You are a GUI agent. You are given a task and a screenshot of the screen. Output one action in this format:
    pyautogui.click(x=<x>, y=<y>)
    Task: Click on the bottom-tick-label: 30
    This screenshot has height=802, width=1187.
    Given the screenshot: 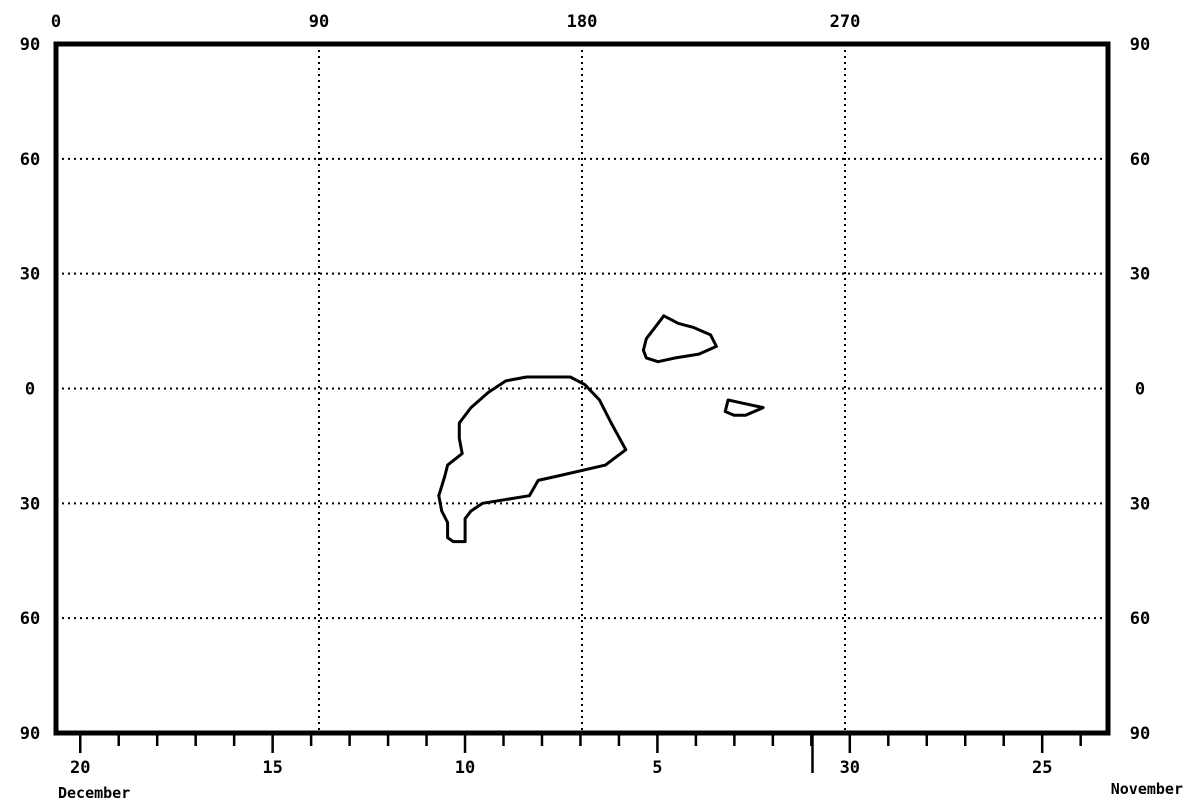 What is the action you would take?
    pyautogui.click(x=850, y=768)
    